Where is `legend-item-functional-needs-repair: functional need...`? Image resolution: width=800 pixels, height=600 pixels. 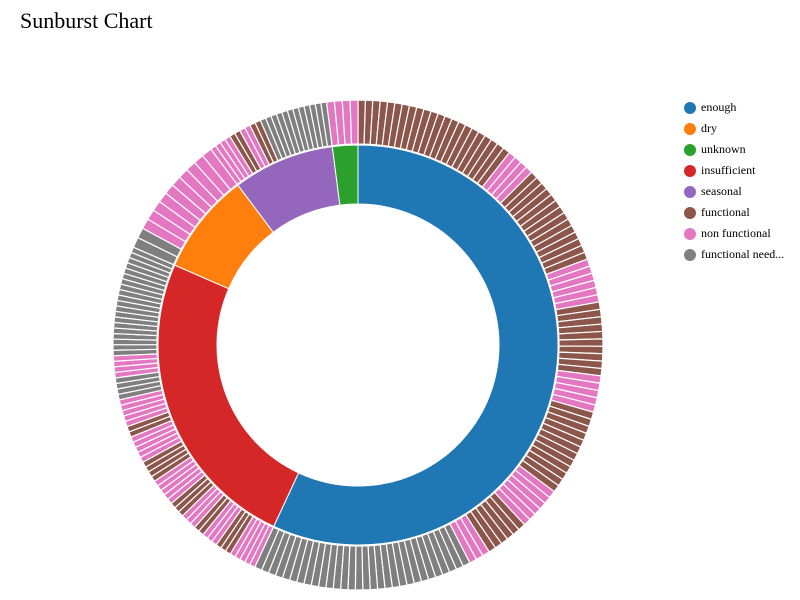
legend-item-functional-needs-repair: functional need... is located at coordinates (734, 254).